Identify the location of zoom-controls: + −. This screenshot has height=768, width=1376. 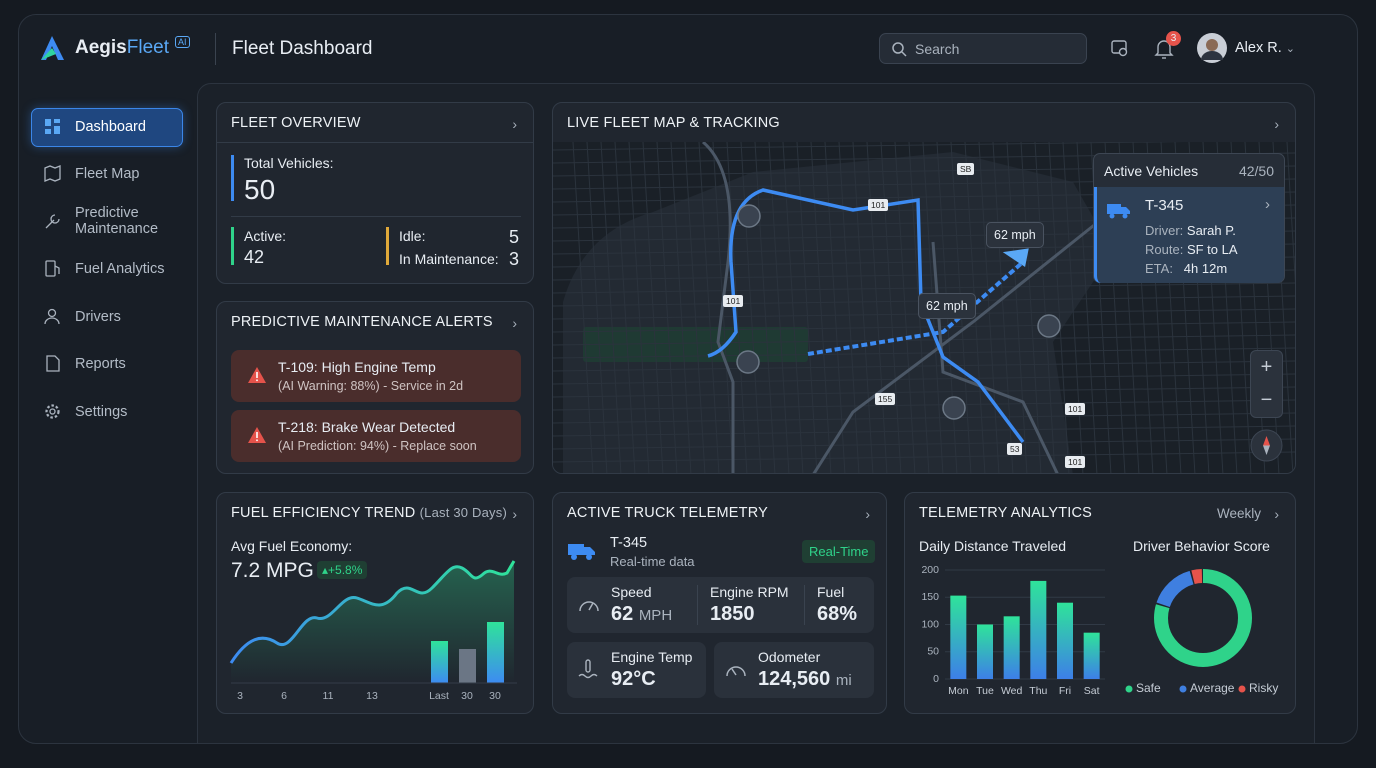
(1266, 384).